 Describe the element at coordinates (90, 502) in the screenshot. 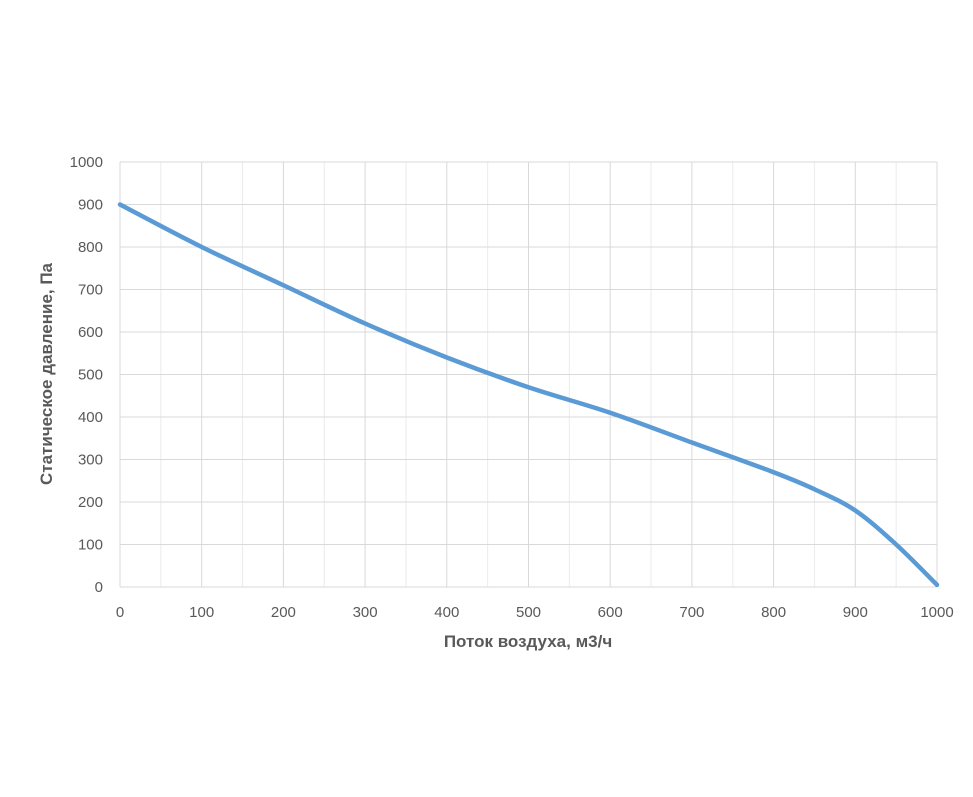

I see `y-tick-label: 200` at that location.